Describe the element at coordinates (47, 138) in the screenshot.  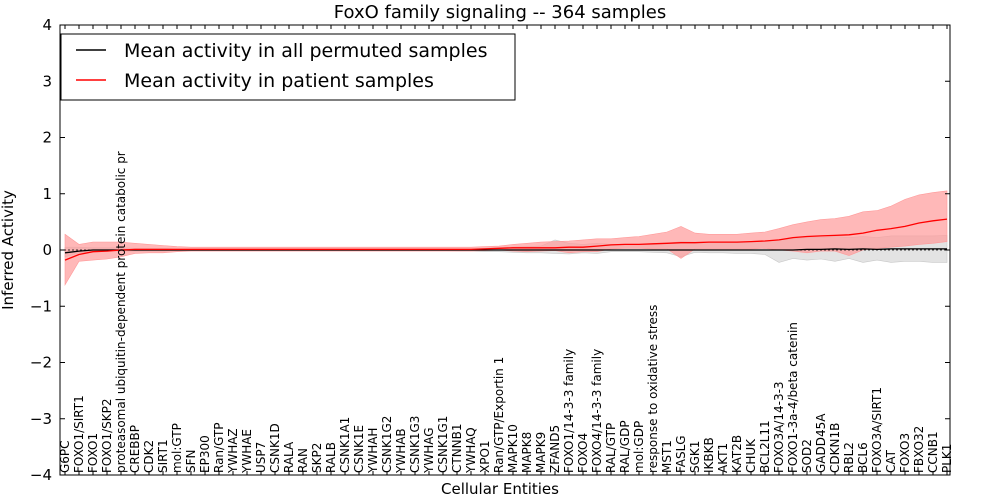
I see `y-tick-label: 2` at that location.